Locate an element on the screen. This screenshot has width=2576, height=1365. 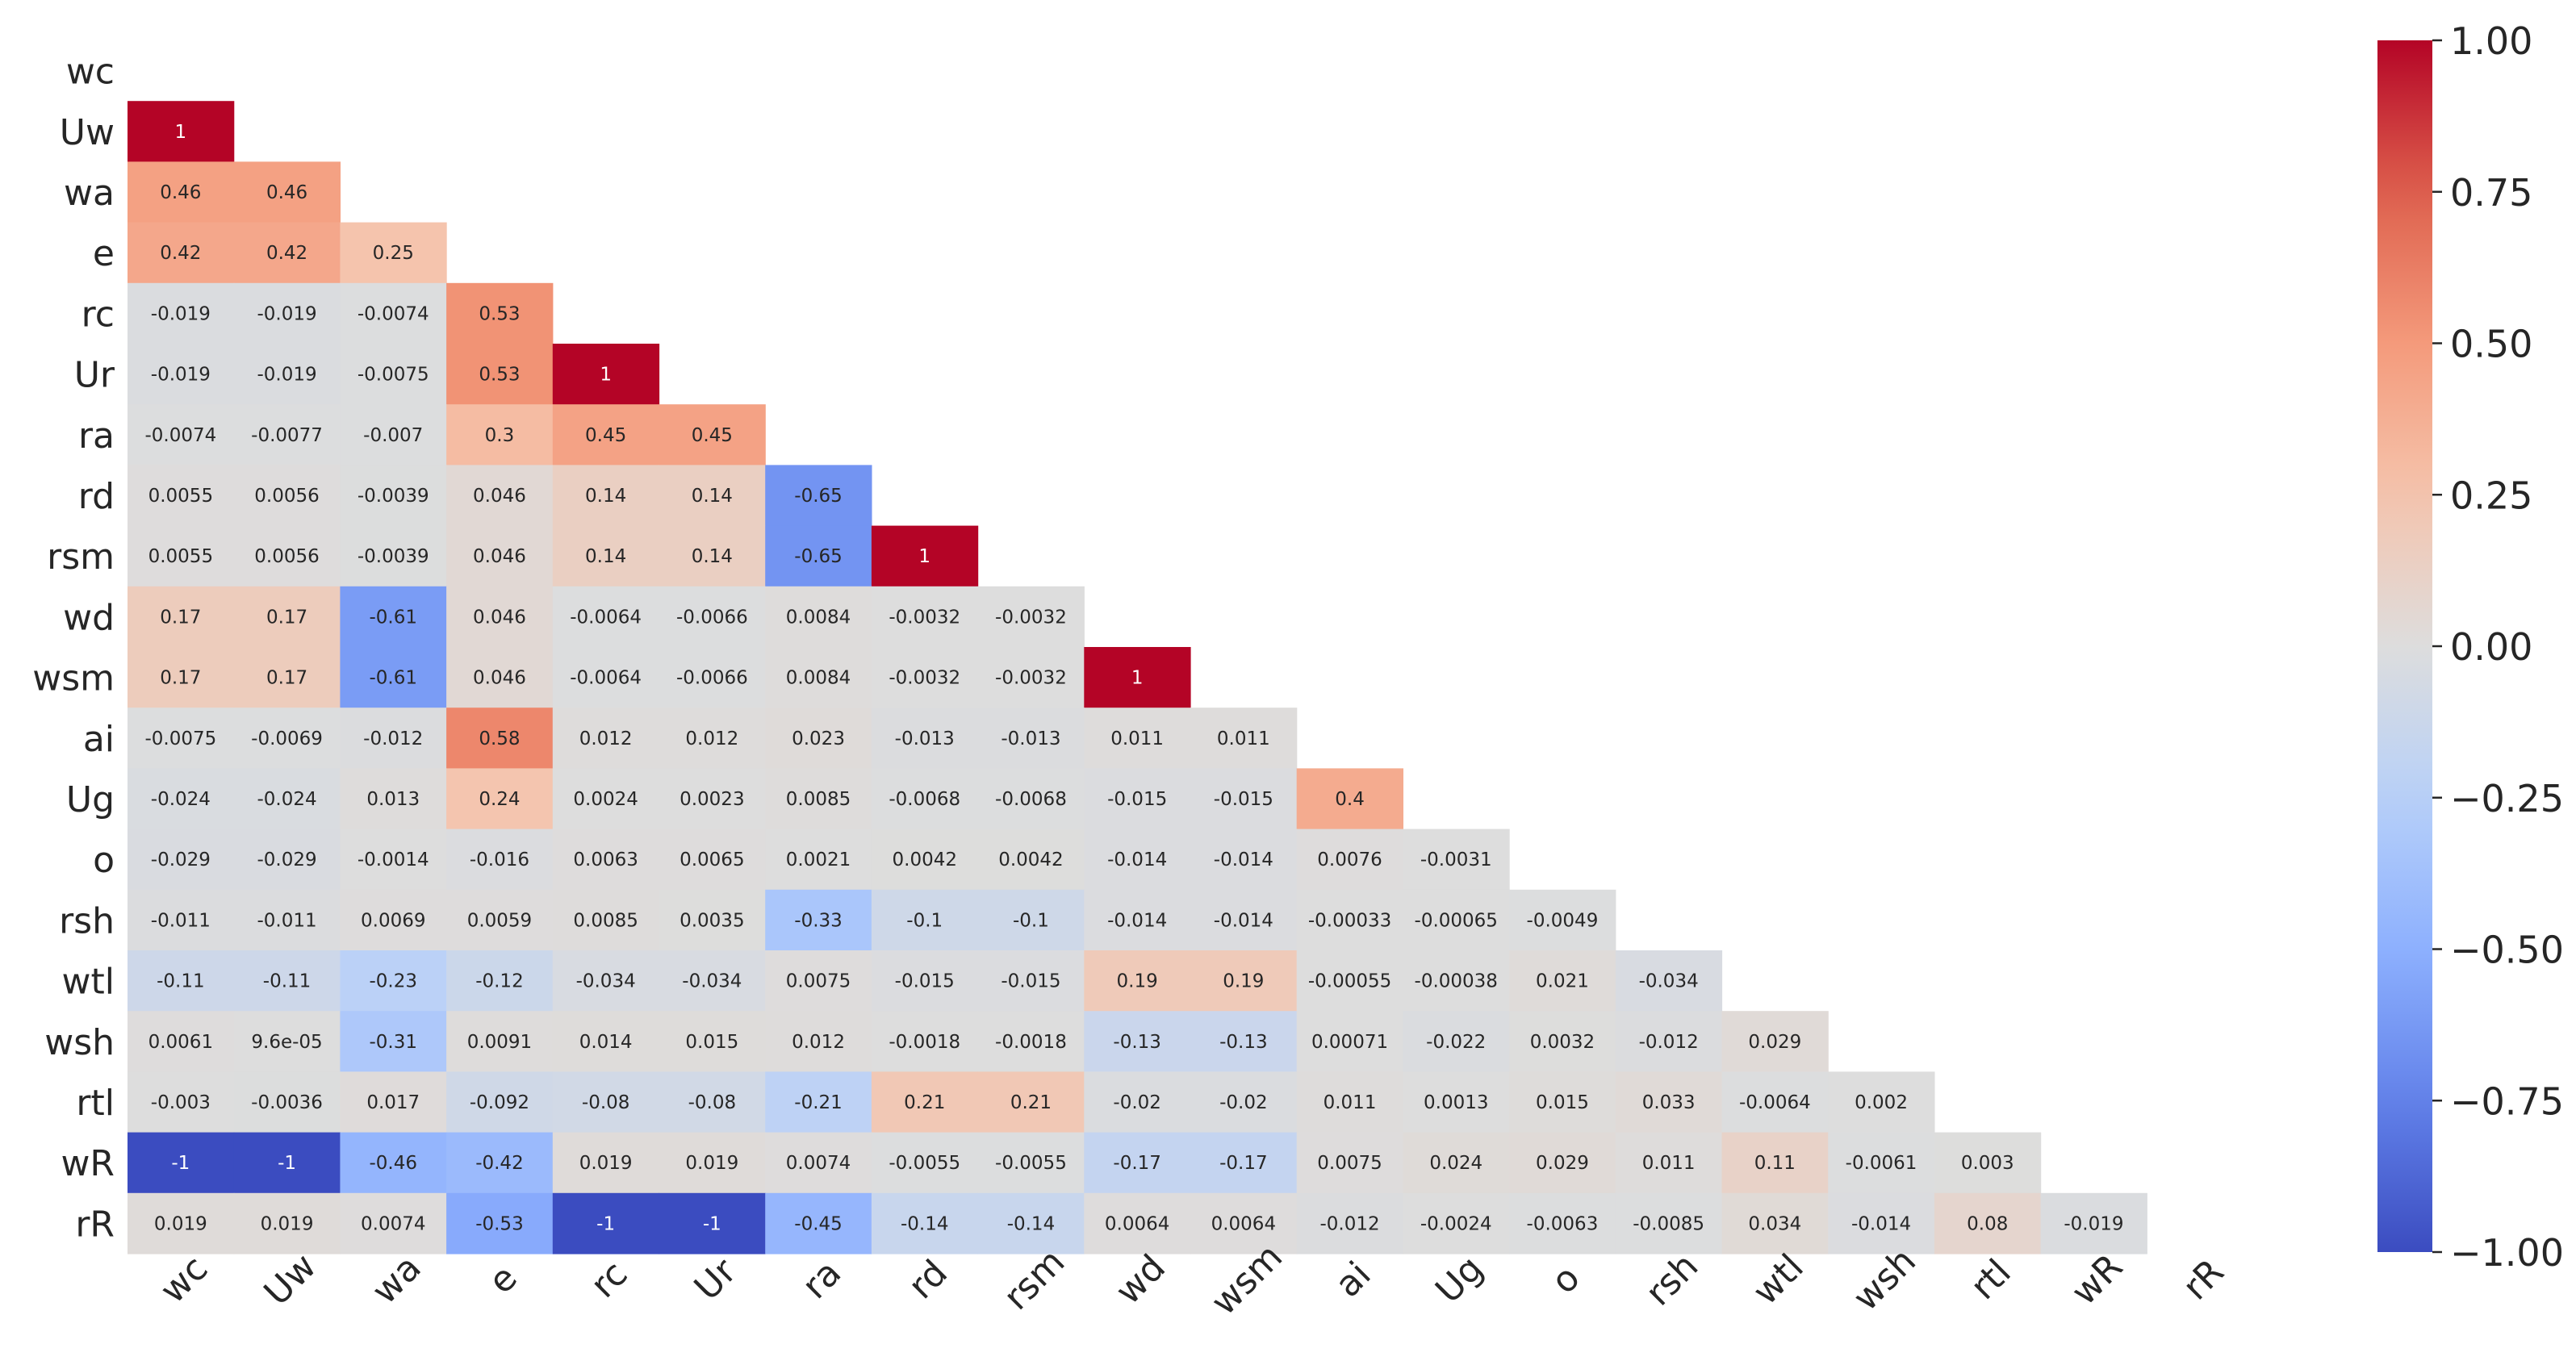
cell-value-label: 0.0064 is located at coordinates (1243, 1223).